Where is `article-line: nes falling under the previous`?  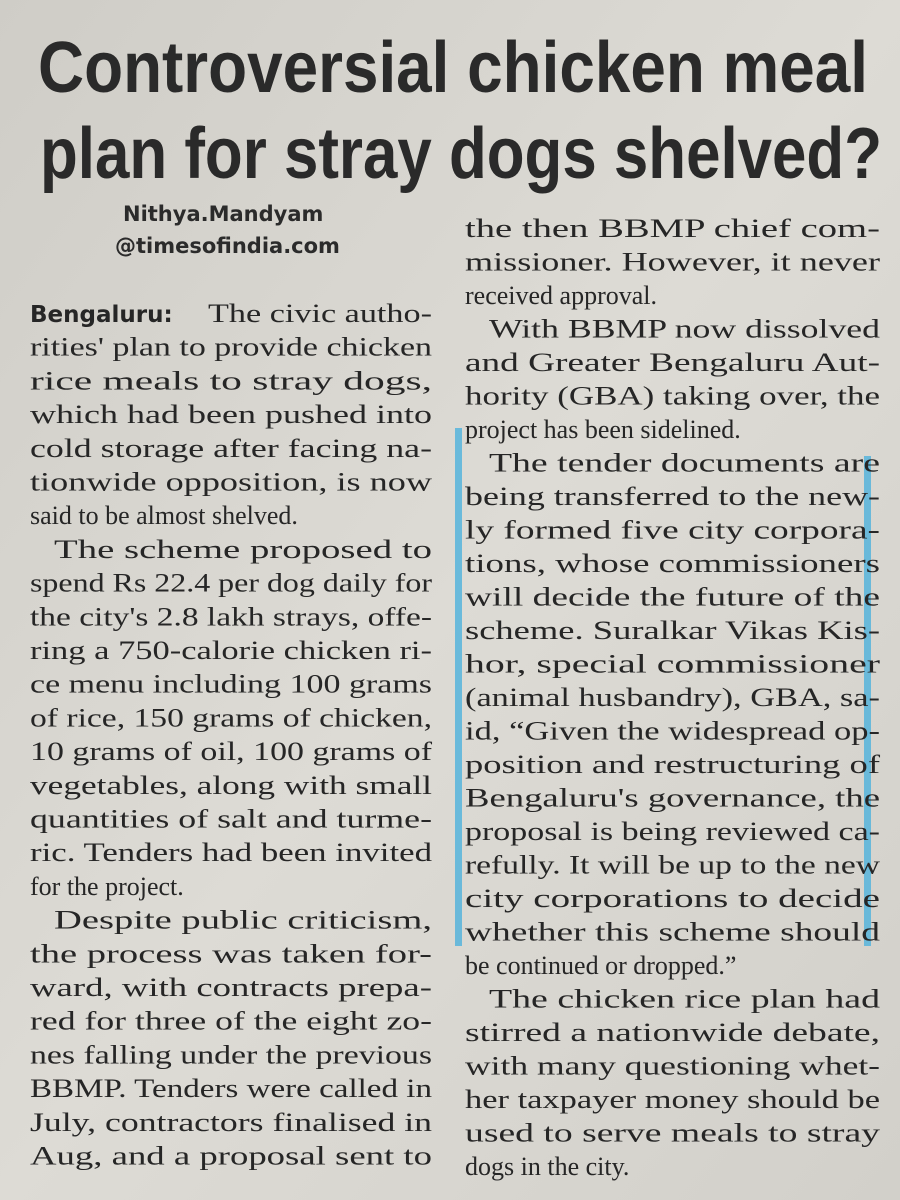
article-line: nes falling under the previous is located at coordinates (231, 1054).